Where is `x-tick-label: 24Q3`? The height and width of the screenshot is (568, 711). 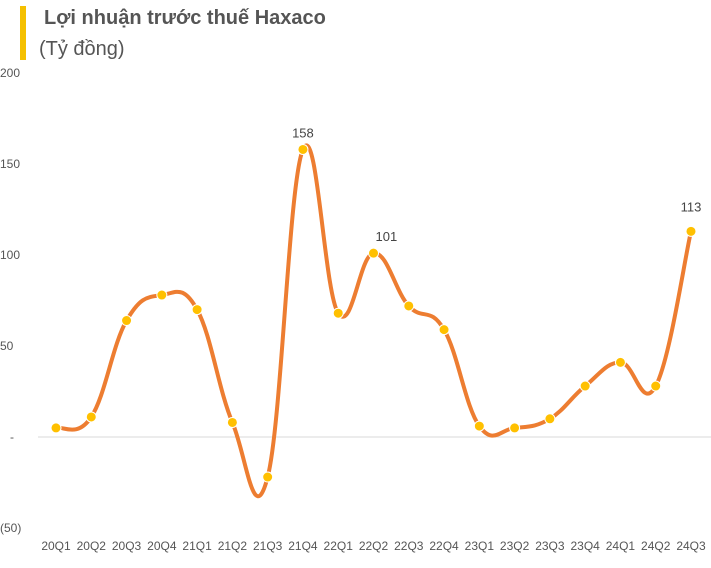 x-tick-label: 24Q3 is located at coordinates (691, 546).